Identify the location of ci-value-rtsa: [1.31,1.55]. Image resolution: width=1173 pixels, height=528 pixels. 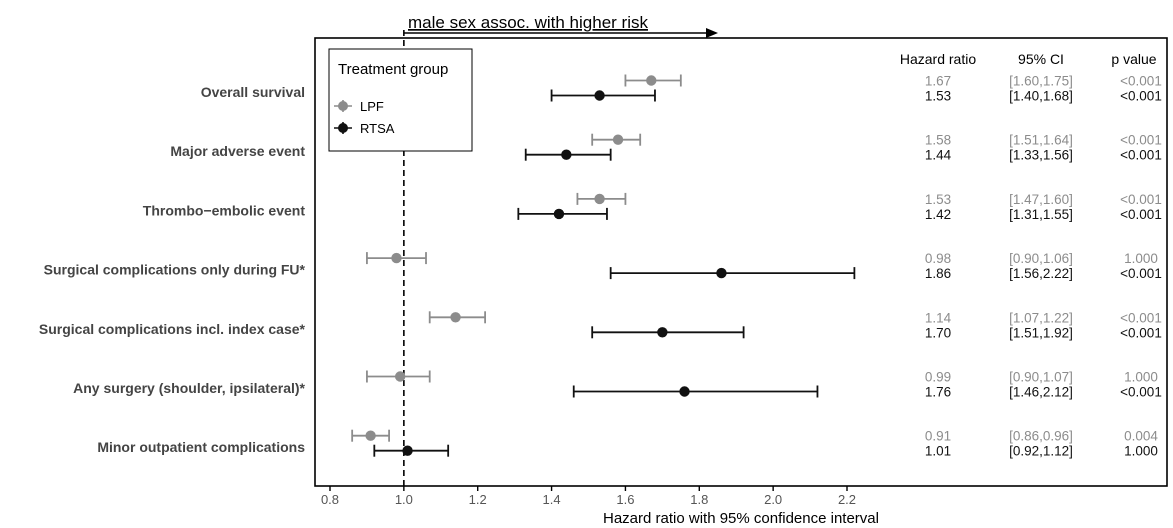
(1041, 214).